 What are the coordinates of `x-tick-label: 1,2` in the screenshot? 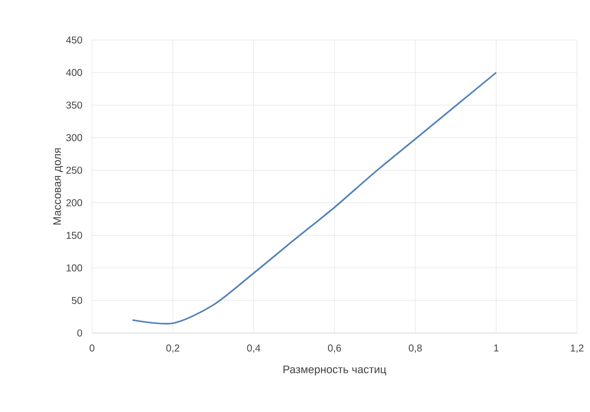 It's located at (577, 348).